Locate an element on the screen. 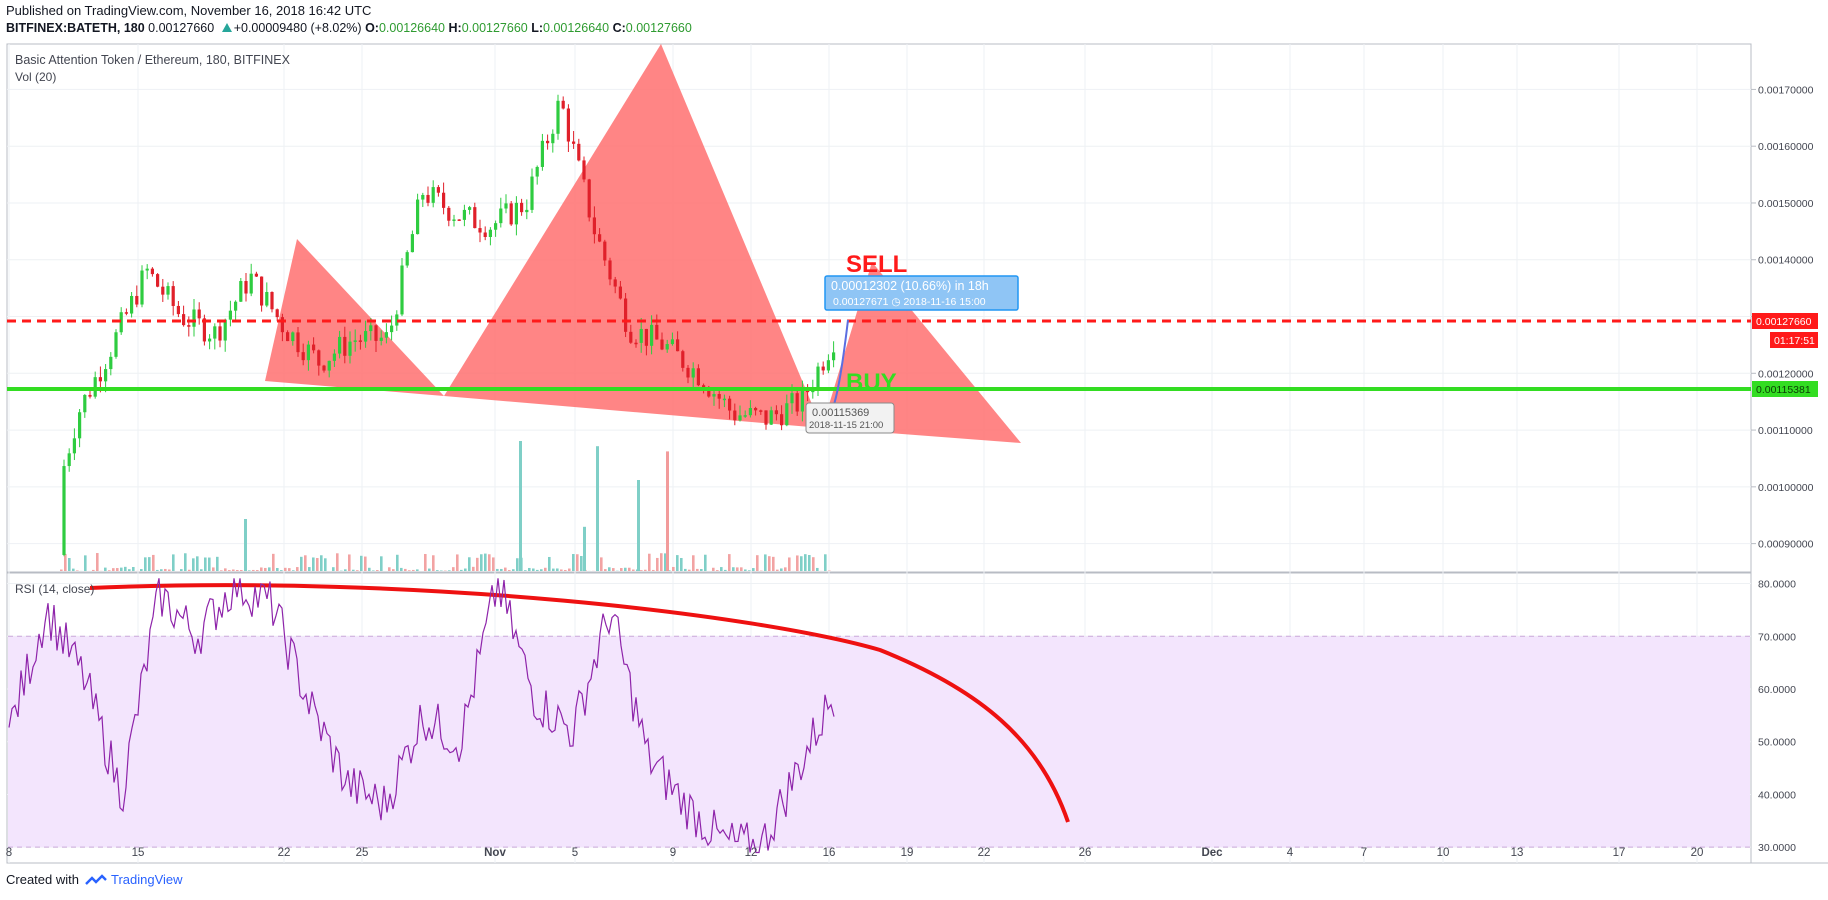 The height and width of the screenshot is (900, 1828). x-tick-label: 16 is located at coordinates (829, 853).